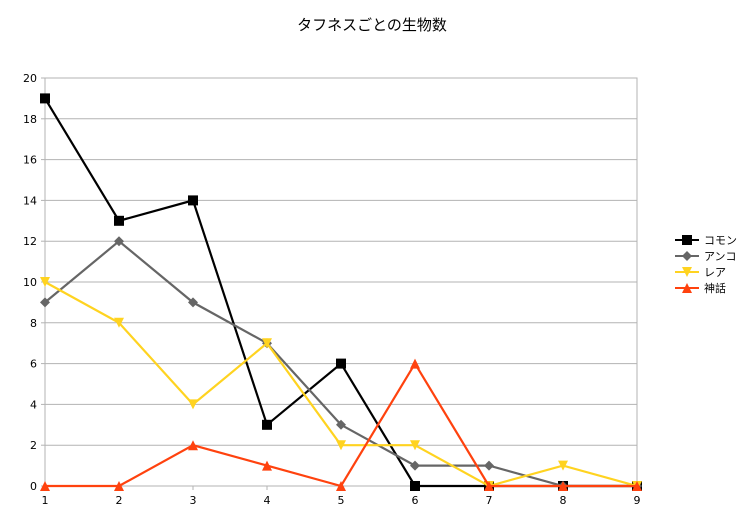 The width and height of the screenshot is (744, 528). Describe the element at coordinates (700, 288) in the screenshot. I see `legend-item: 神話` at that location.